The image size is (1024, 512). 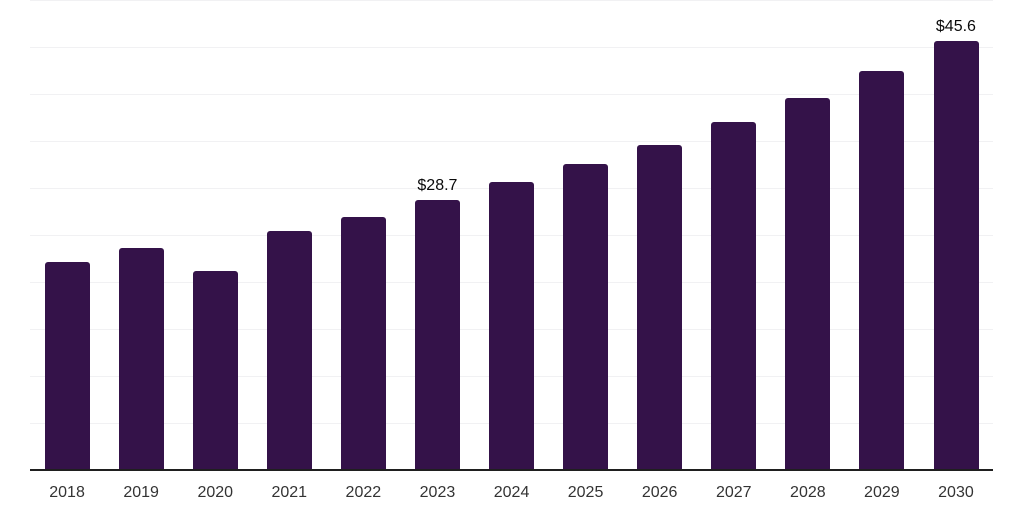 What do you see at coordinates (215, 492) in the screenshot?
I see `x-tick-label-2020: 2020` at bounding box center [215, 492].